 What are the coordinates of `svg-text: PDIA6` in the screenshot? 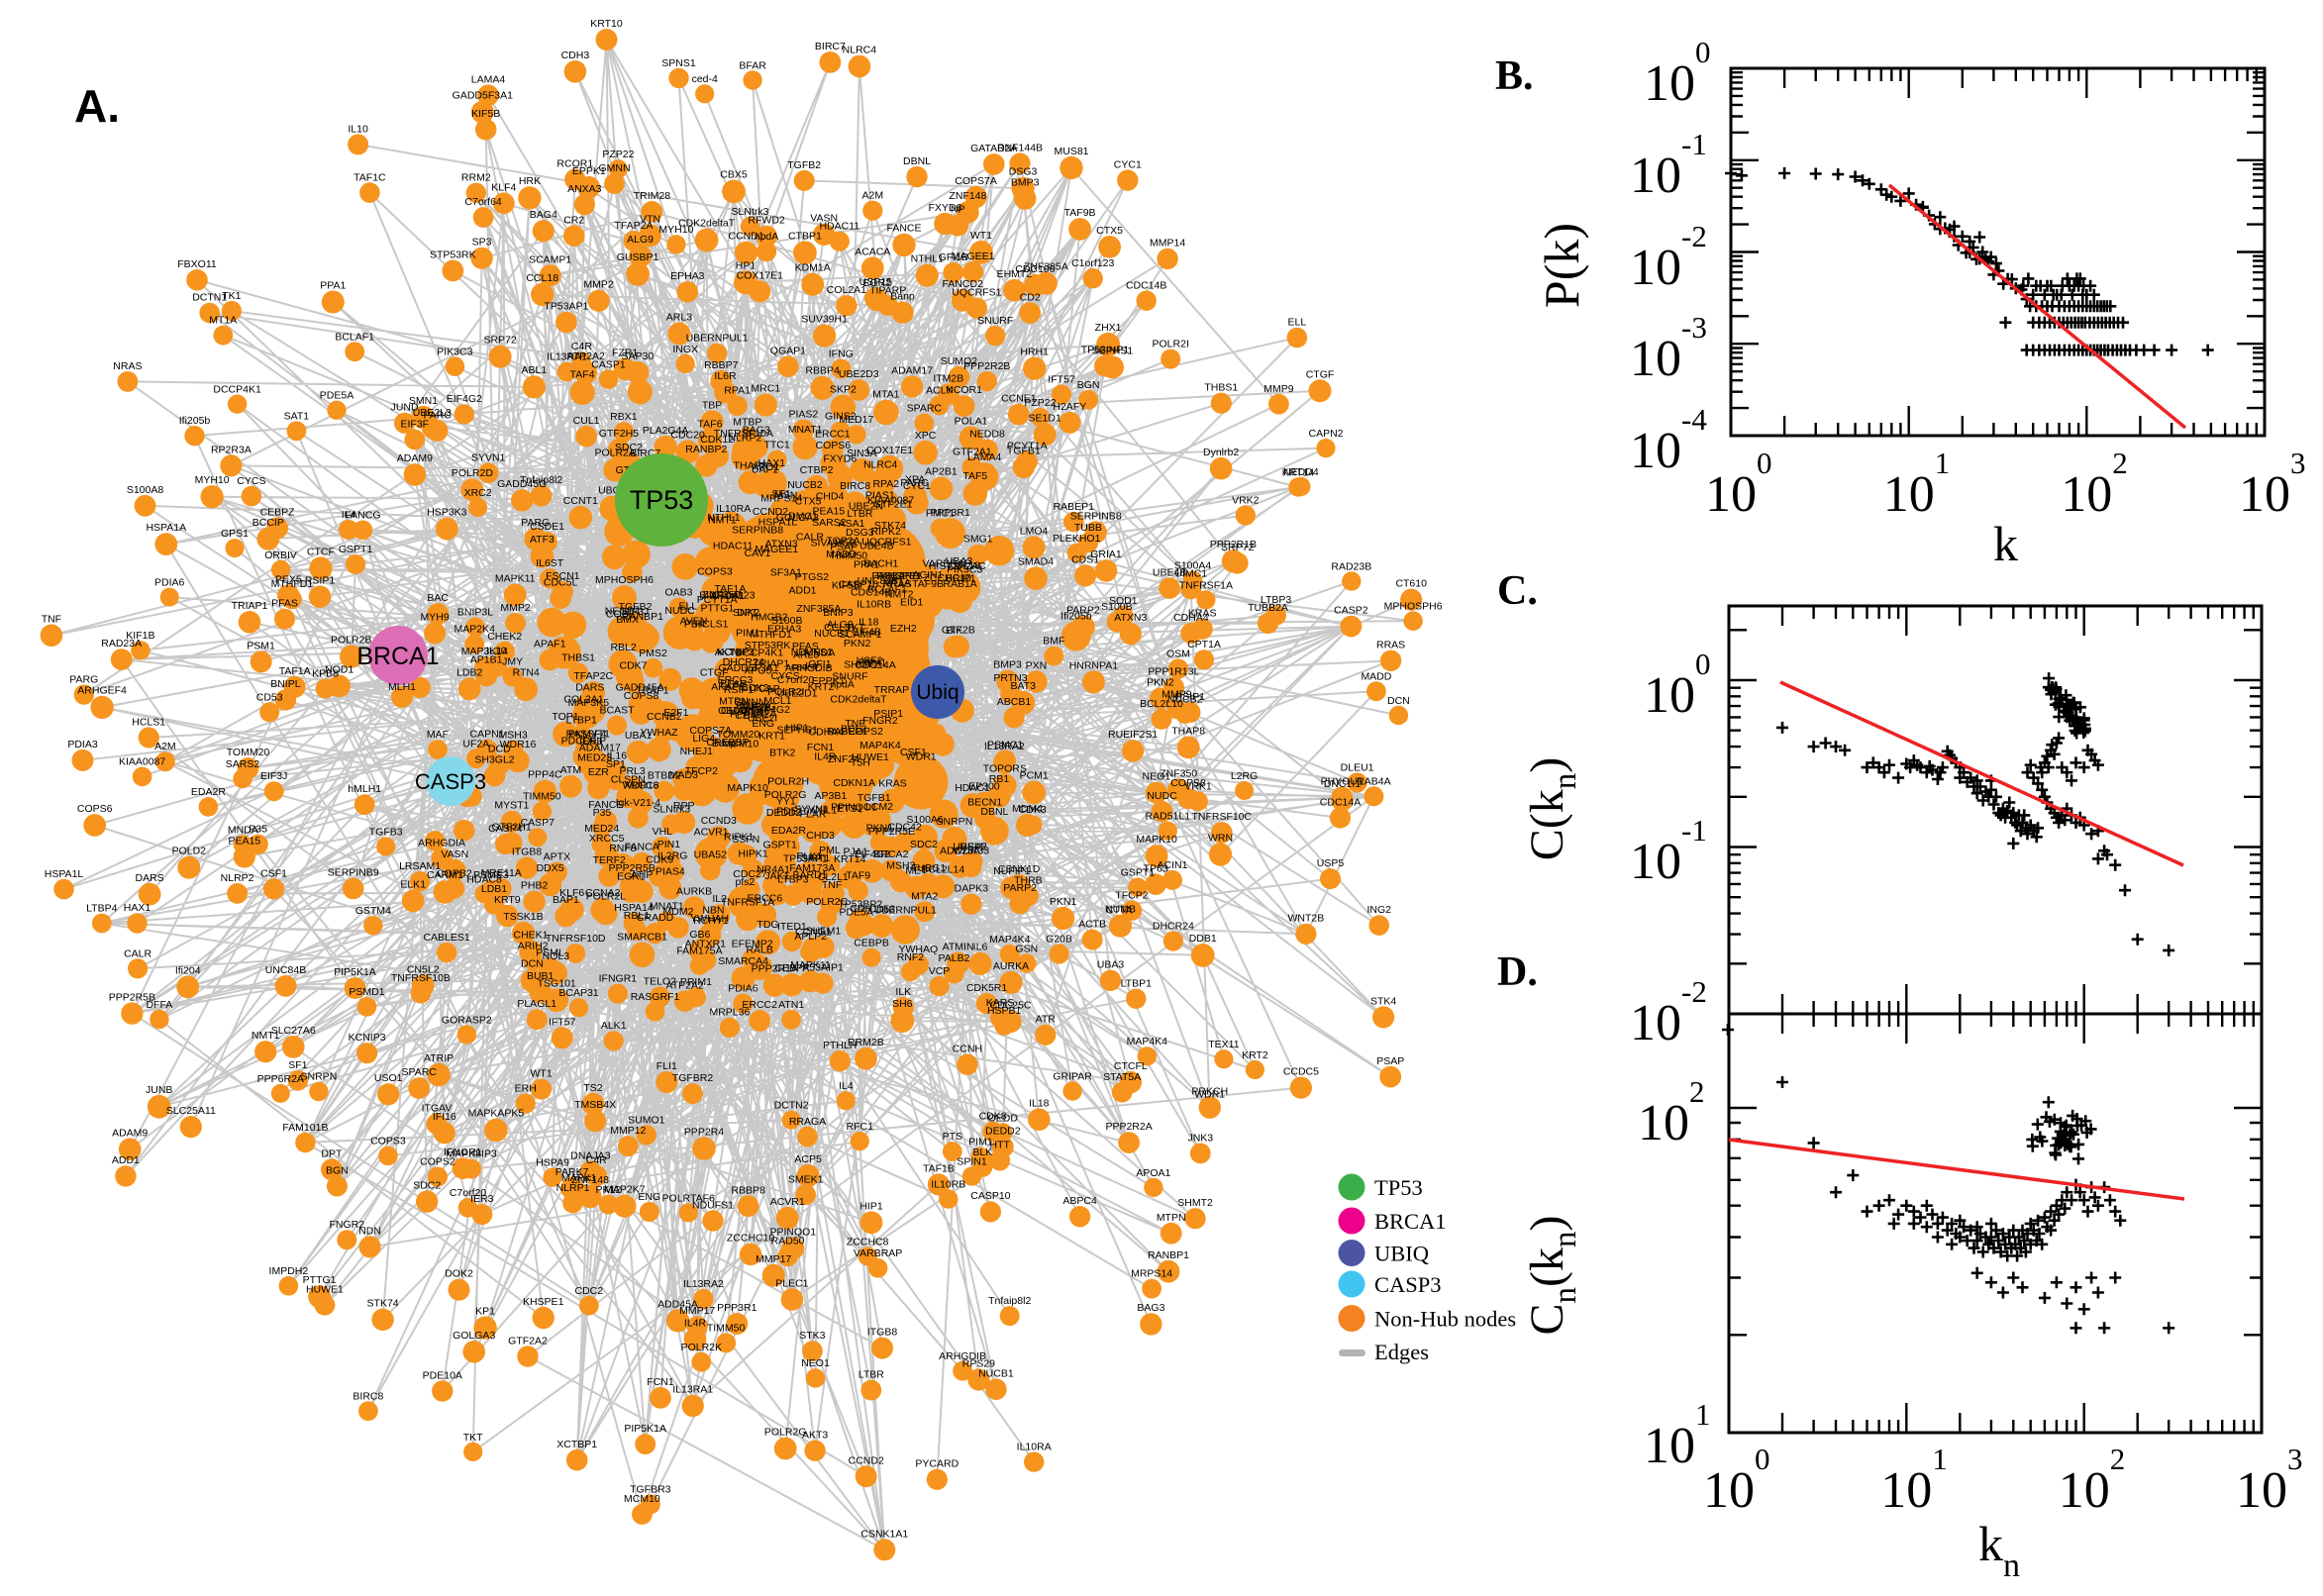 It's located at (169, 583).